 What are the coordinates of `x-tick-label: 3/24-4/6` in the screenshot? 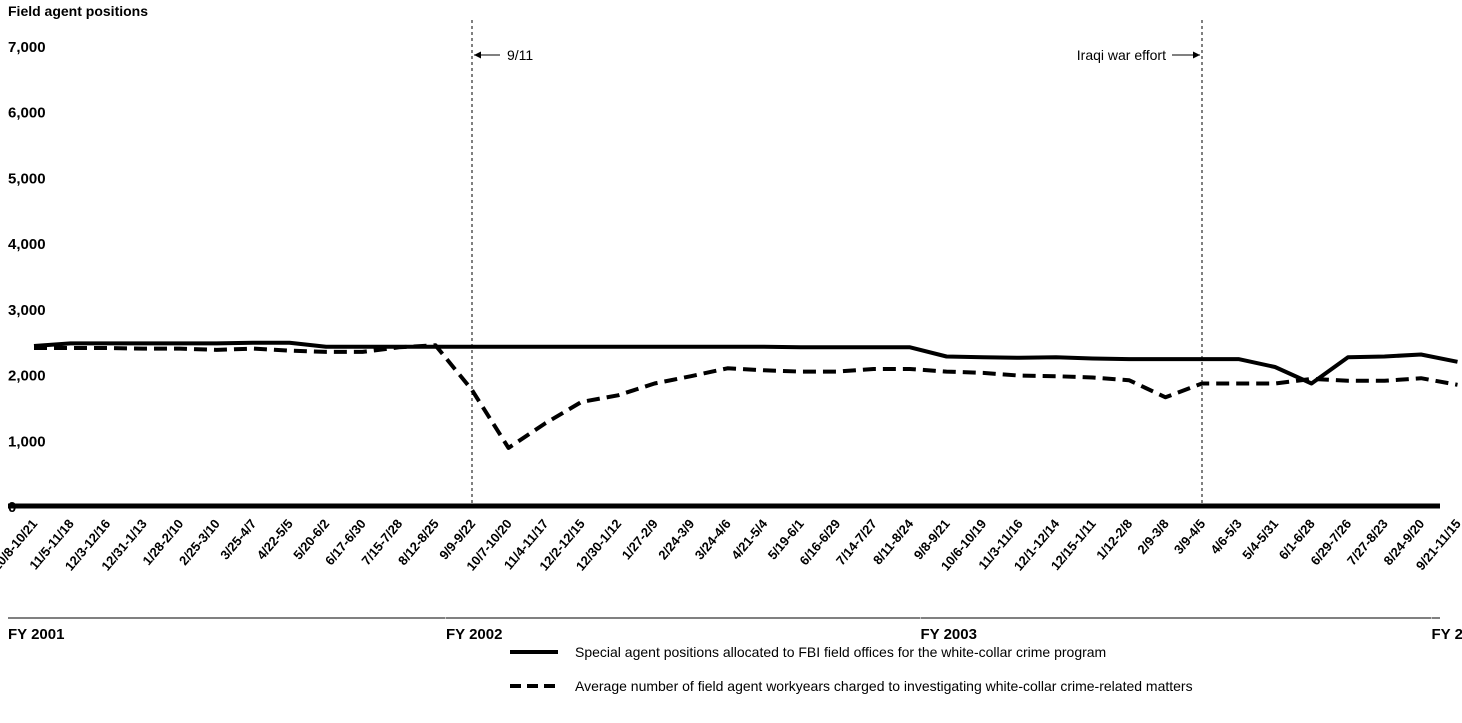 It's located at (713, 539).